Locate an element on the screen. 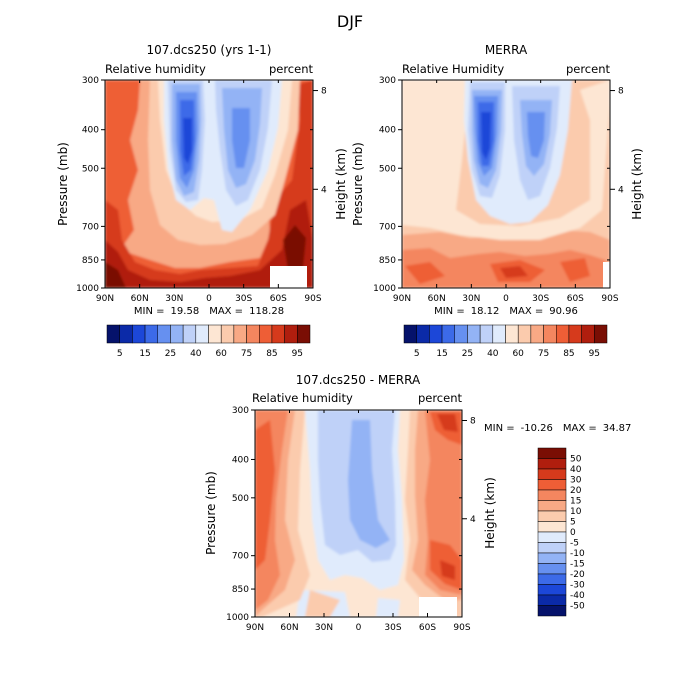  max-value: 90.96 is located at coordinates (563, 311).